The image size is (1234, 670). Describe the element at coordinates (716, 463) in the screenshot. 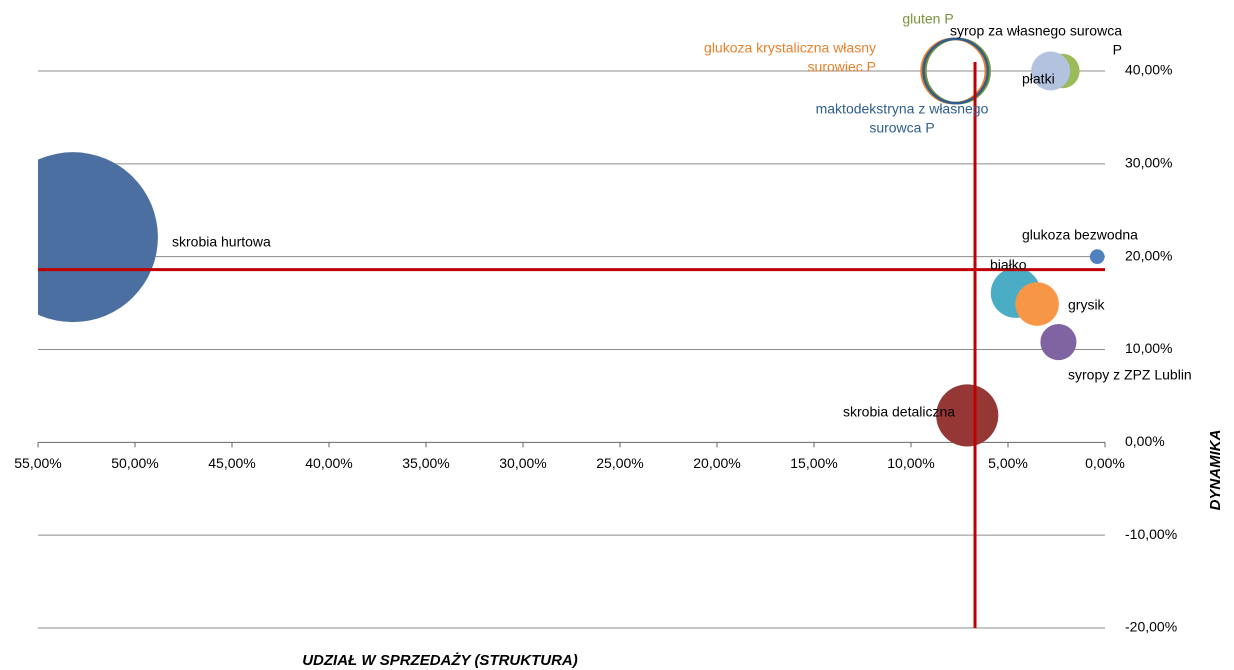

I see `x-tick-label: 20,00%` at that location.